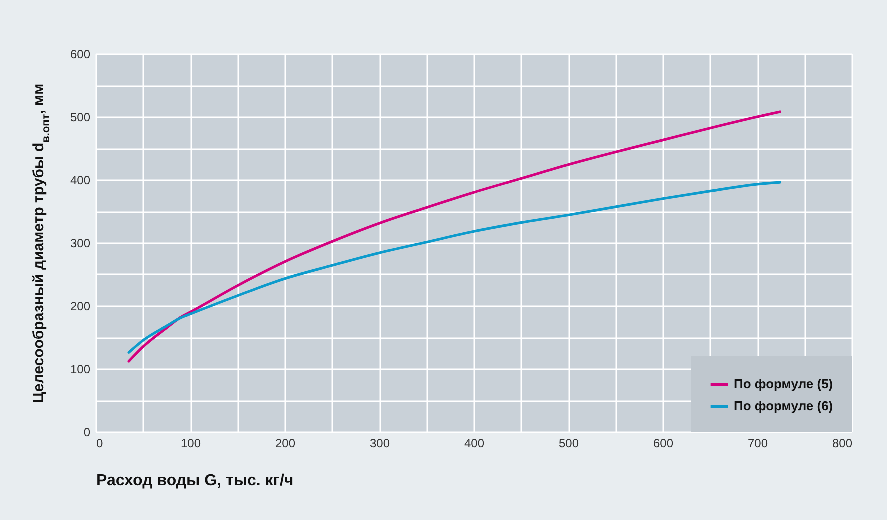  I want to click on x-tick-label: 0, so click(100, 443).